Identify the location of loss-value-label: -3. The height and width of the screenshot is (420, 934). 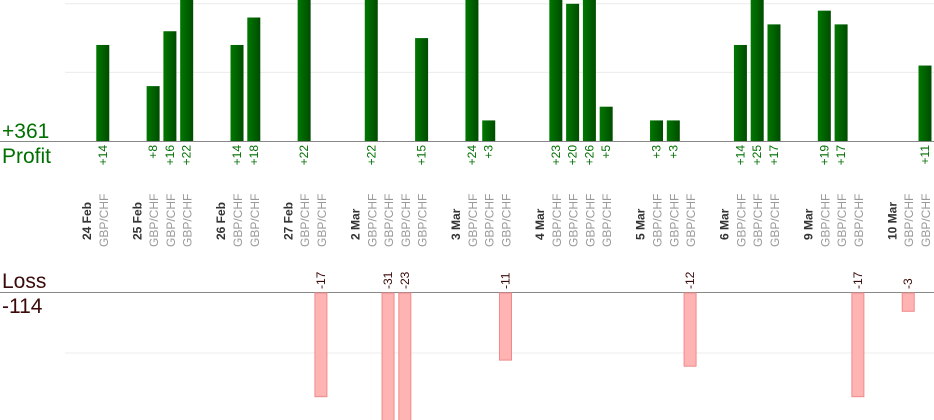
(908, 283).